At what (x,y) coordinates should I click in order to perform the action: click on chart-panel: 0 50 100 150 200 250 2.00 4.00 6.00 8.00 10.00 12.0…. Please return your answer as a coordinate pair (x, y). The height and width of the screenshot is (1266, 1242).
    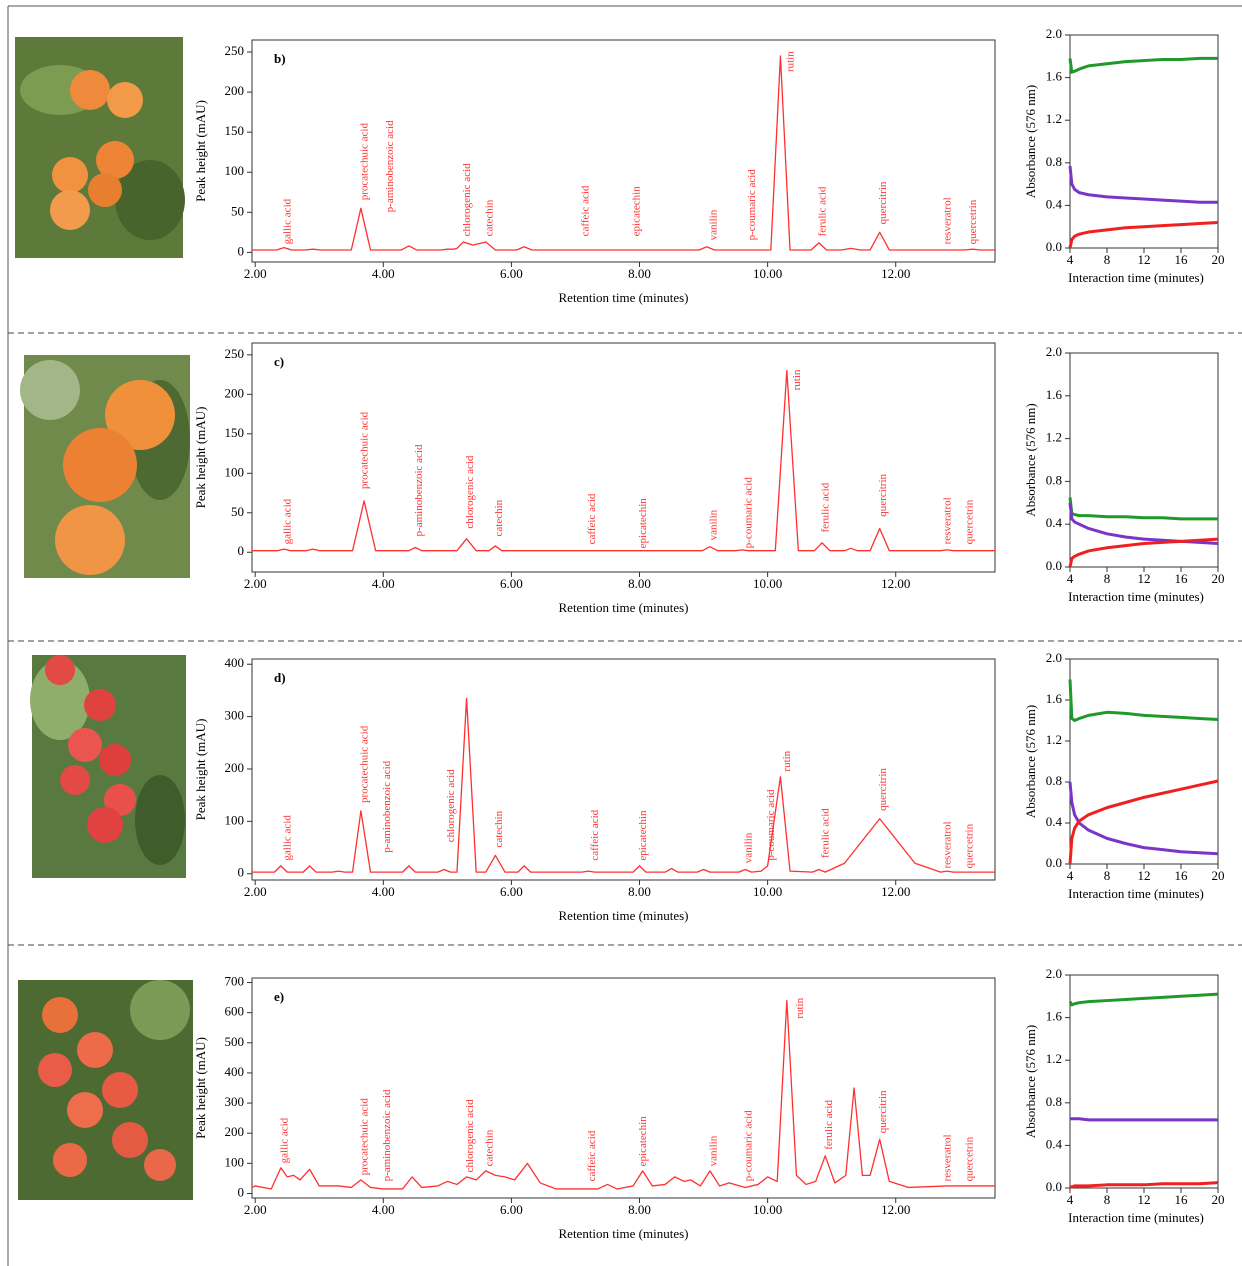
    Looking at the image, I should click on (594, 172).